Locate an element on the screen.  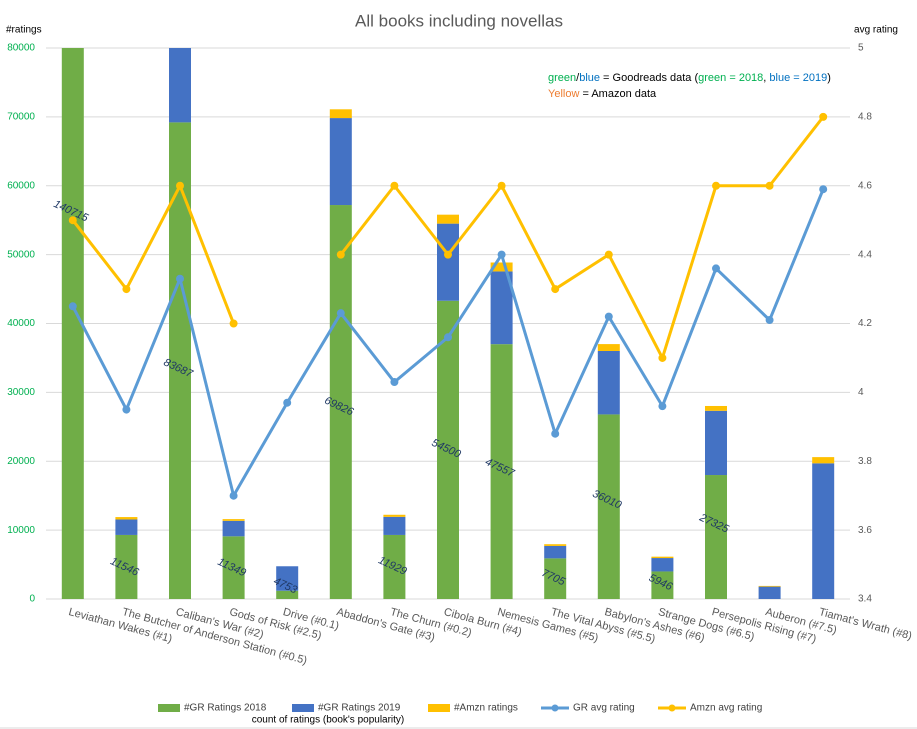
annotation-part: blue = 2019 is located at coordinates (798, 78).